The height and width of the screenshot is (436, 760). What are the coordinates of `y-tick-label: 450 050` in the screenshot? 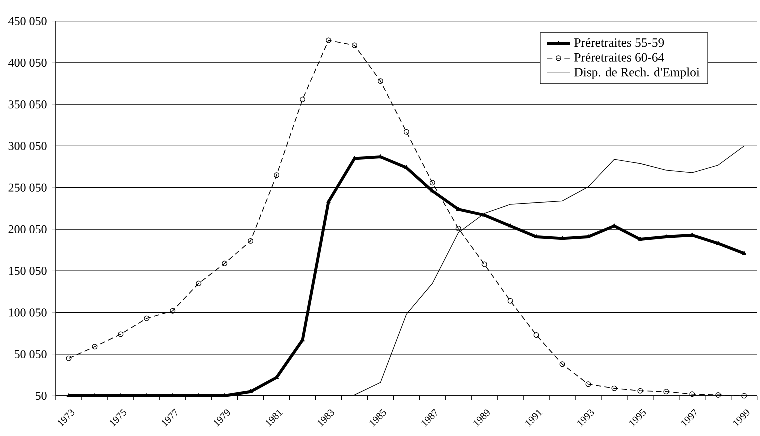 It's located at (27, 21).